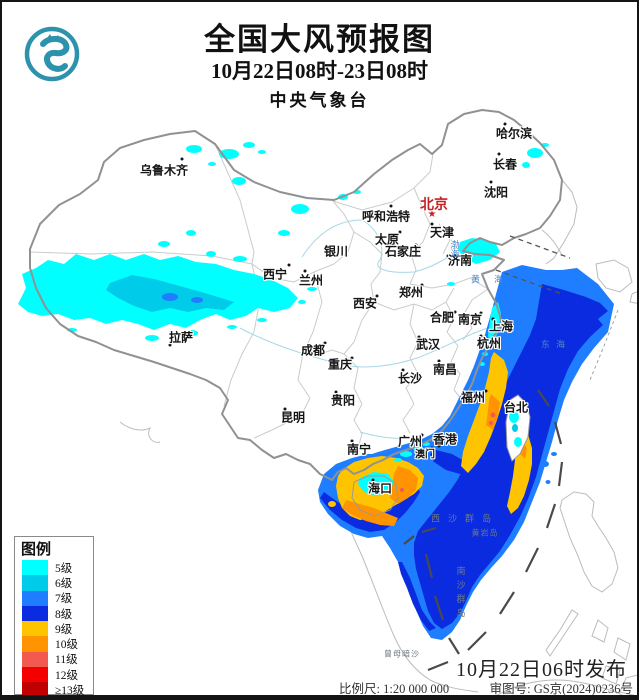 The width and height of the screenshot is (639, 700). What do you see at coordinates (541, 670) in the screenshot?
I see `issue-time: 10月22日06时发布` at bounding box center [541, 670].